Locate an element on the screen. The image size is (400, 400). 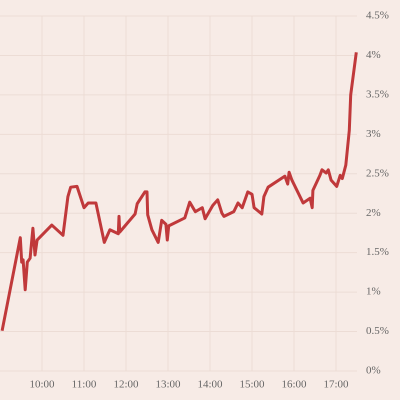
x-tick-label: 14:00 is located at coordinates (210, 385).